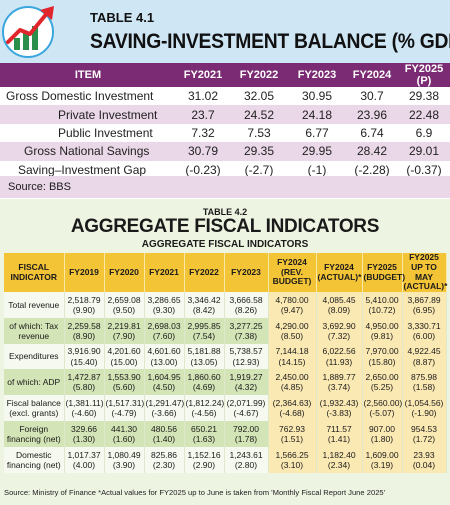  What do you see at coordinates (84, 387) in the screenshot?
I see `cell-gdp-share: (5.80)` at bounding box center [84, 387].